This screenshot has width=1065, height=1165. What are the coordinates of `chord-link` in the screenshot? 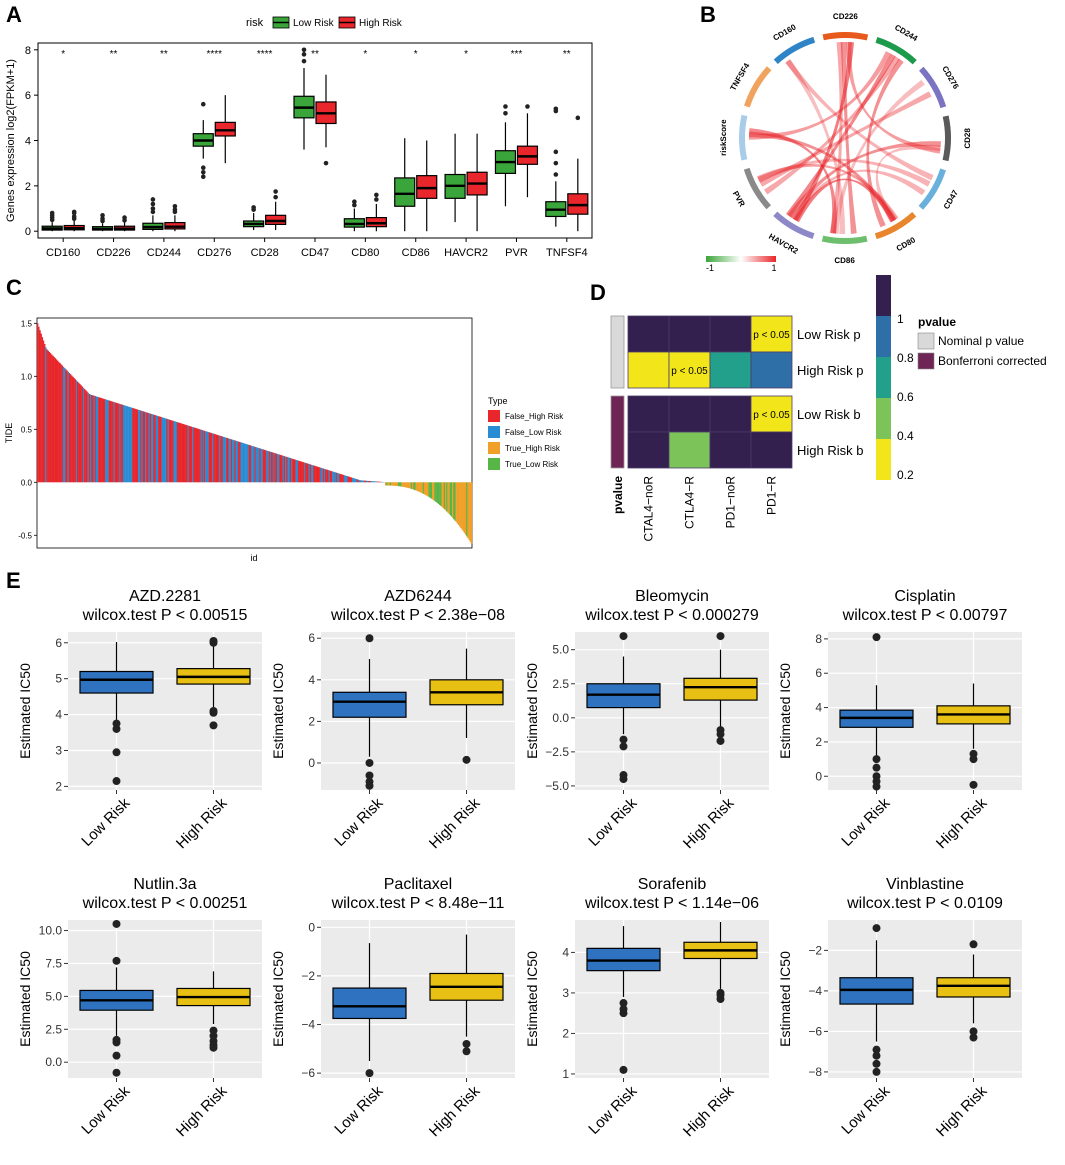 It's located at (836, 138).